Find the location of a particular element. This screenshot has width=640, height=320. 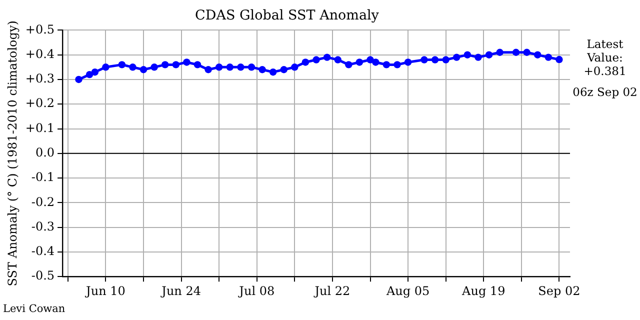

chart-title: CDAS Global SST Anomaly is located at coordinates (287, 16).